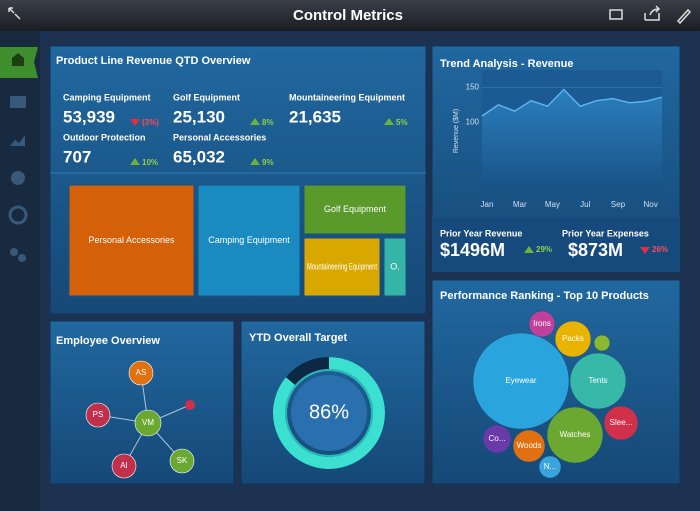 The height and width of the screenshot is (511, 700). What do you see at coordinates (456, 131) in the screenshot?
I see `y-axis-label: Revenue ($M)` at bounding box center [456, 131].